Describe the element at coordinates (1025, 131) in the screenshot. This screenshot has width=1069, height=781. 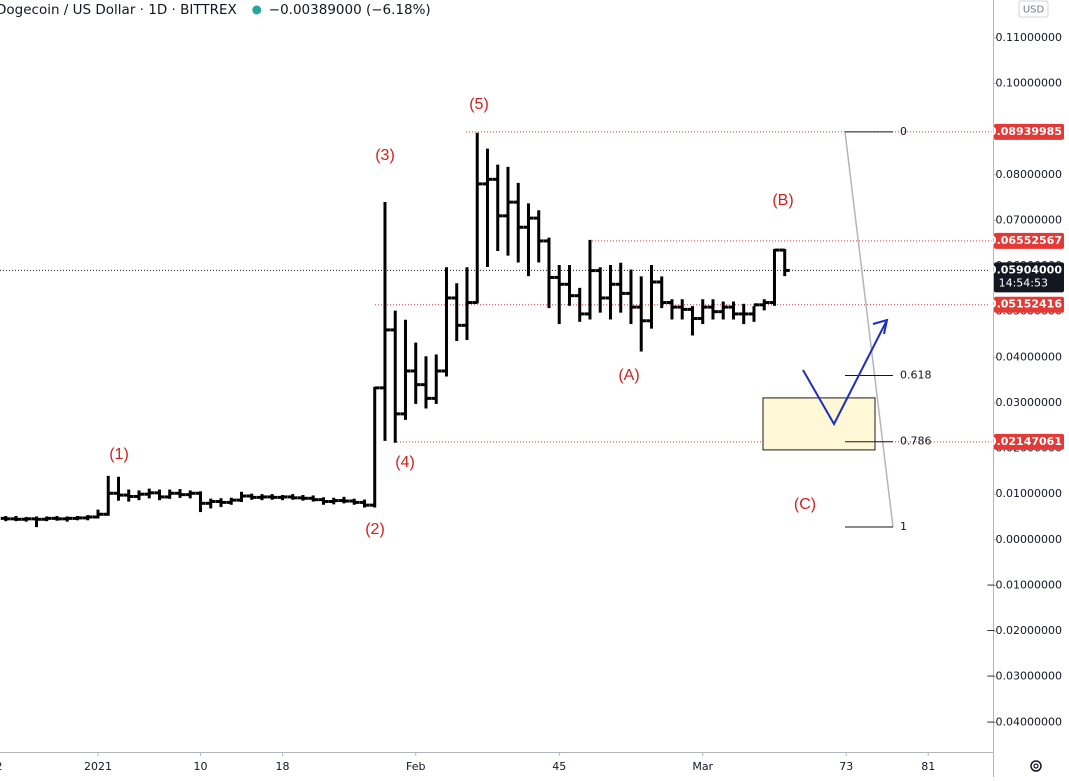
I see `price-tag-label: 0.08939985` at that location.